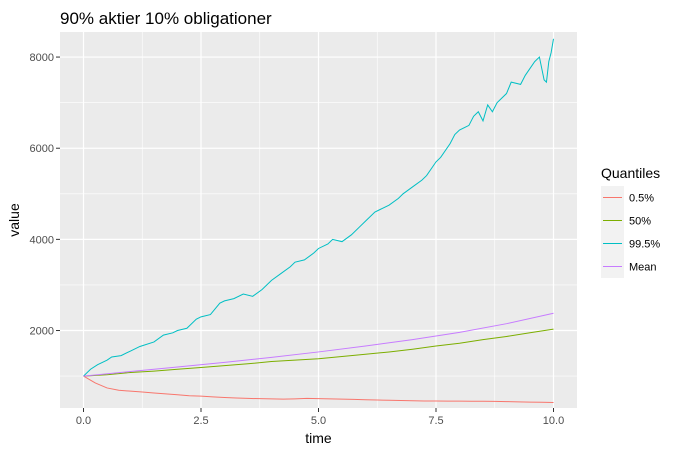 The image size is (679, 450). I want to click on y-tick-label: 4000, so click(42, 240).